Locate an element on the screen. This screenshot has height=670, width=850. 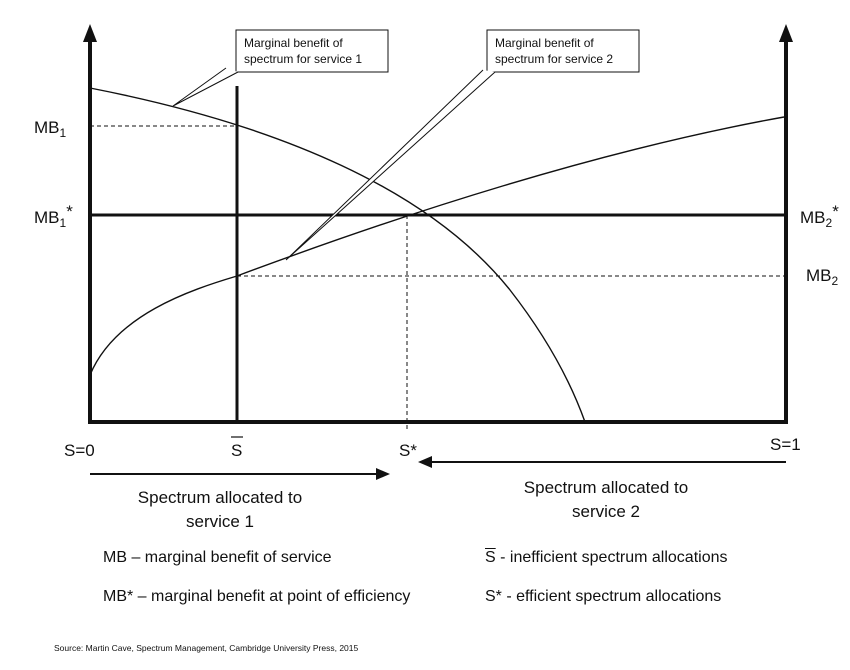
arrow-service-2-head is located at coordinates (425, 462).